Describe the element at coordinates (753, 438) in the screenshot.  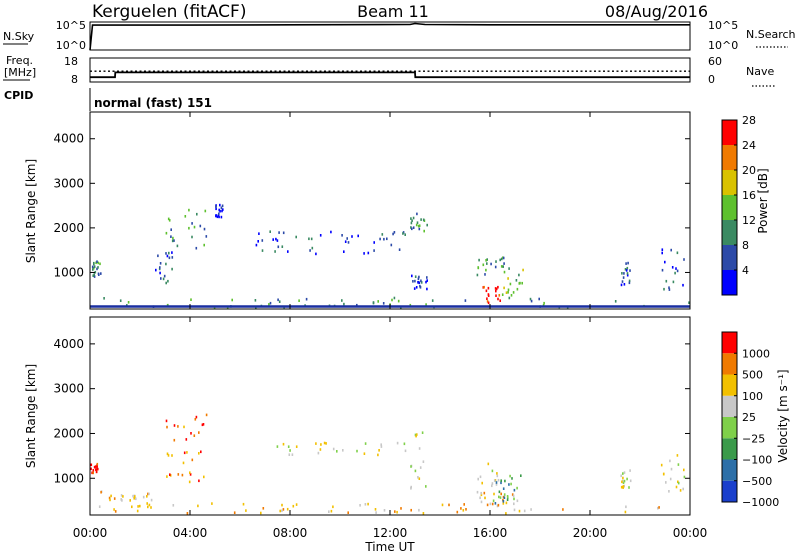
I see `colorbar-tick-label: −25` at that location.